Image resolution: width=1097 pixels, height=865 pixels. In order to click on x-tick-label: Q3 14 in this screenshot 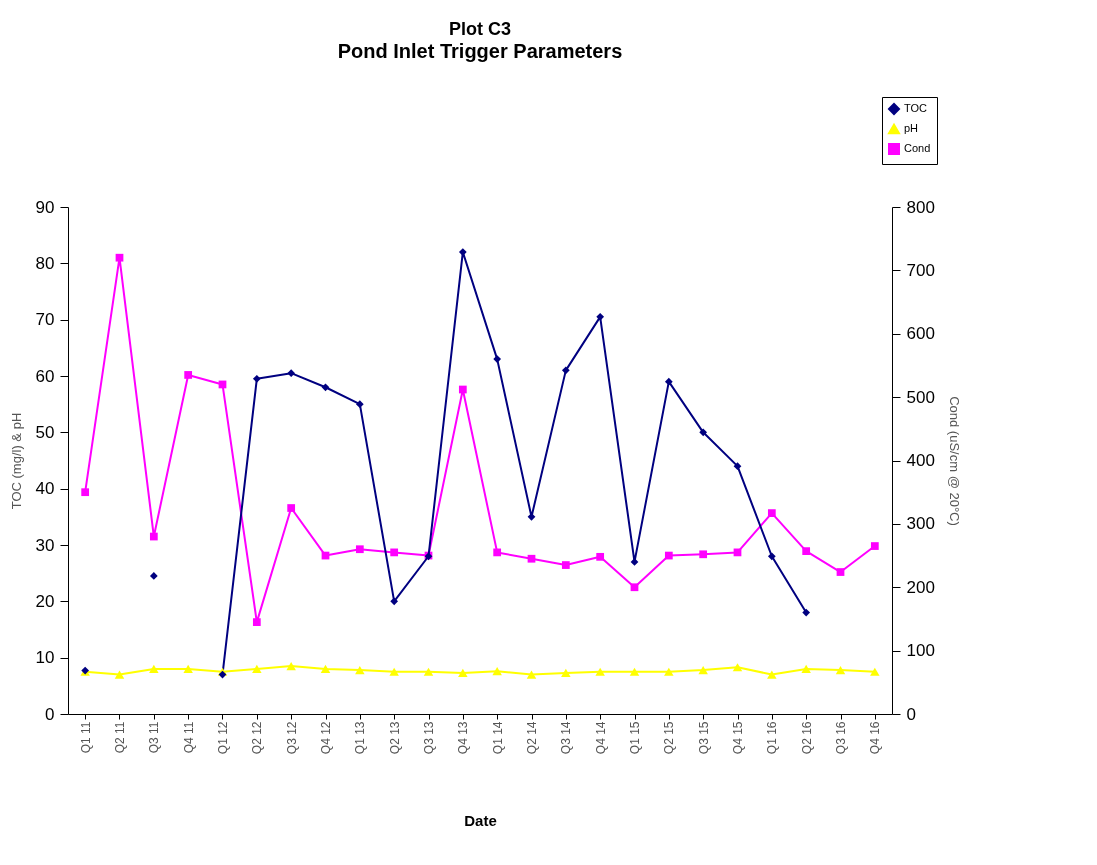, I will do `click(566, 738)`.